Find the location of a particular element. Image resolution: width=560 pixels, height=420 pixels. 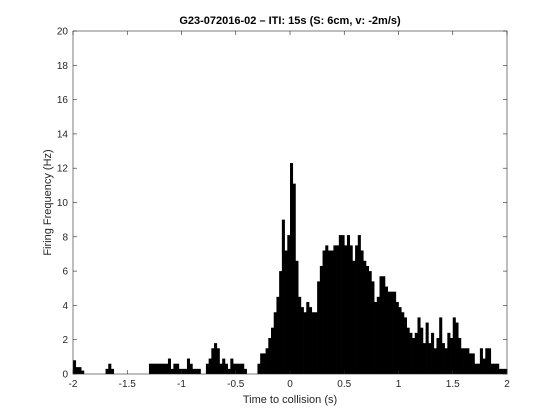

y-tick-label: 14 is located at coordinates (63, 134).